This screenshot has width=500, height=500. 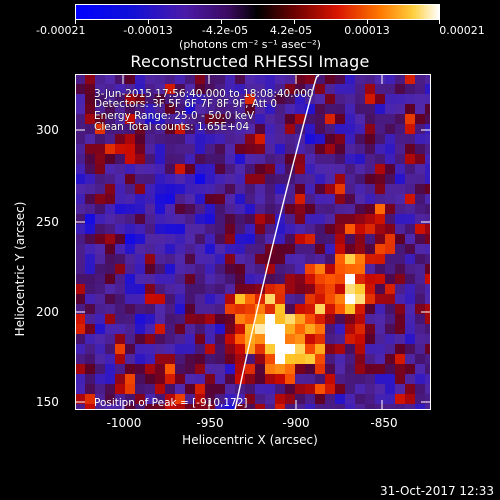 I want to click on x-tick-label: -950, so click(x=210, y=423).